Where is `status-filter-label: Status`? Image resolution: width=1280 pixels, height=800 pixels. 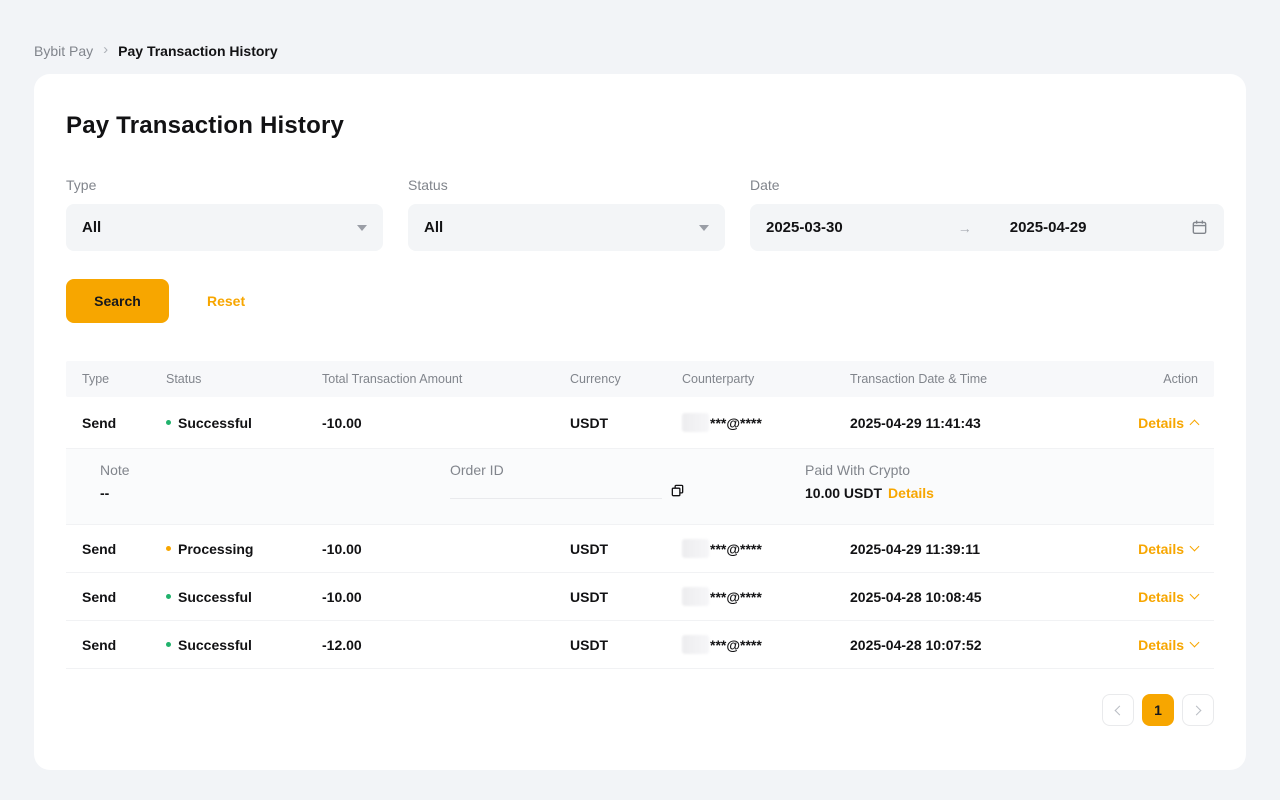 status-filter-label: Status is located at coordinates (428, 185).